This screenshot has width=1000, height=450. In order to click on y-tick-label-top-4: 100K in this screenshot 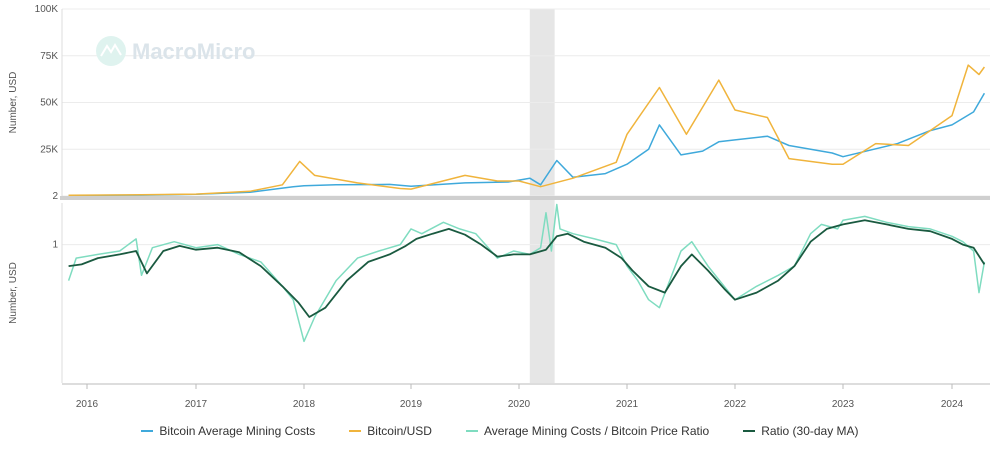, I will do `click(47, 9)`.